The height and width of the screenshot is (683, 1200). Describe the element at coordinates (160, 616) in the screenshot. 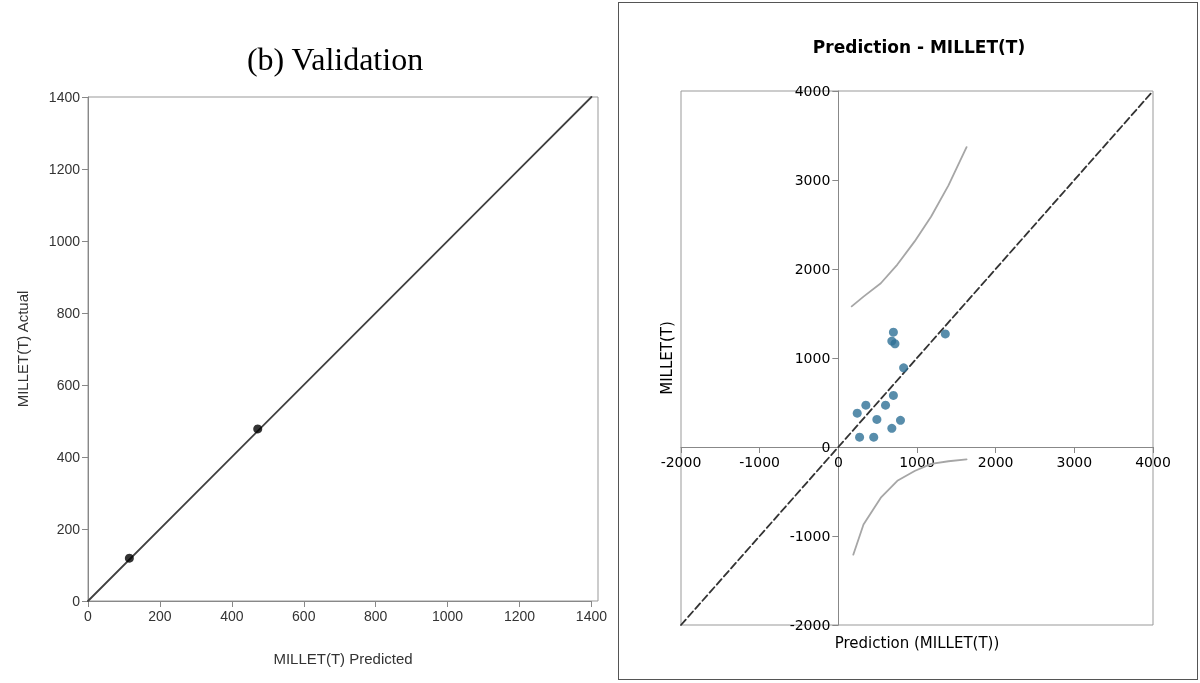

I see `x-tick-label: 200` at that location.